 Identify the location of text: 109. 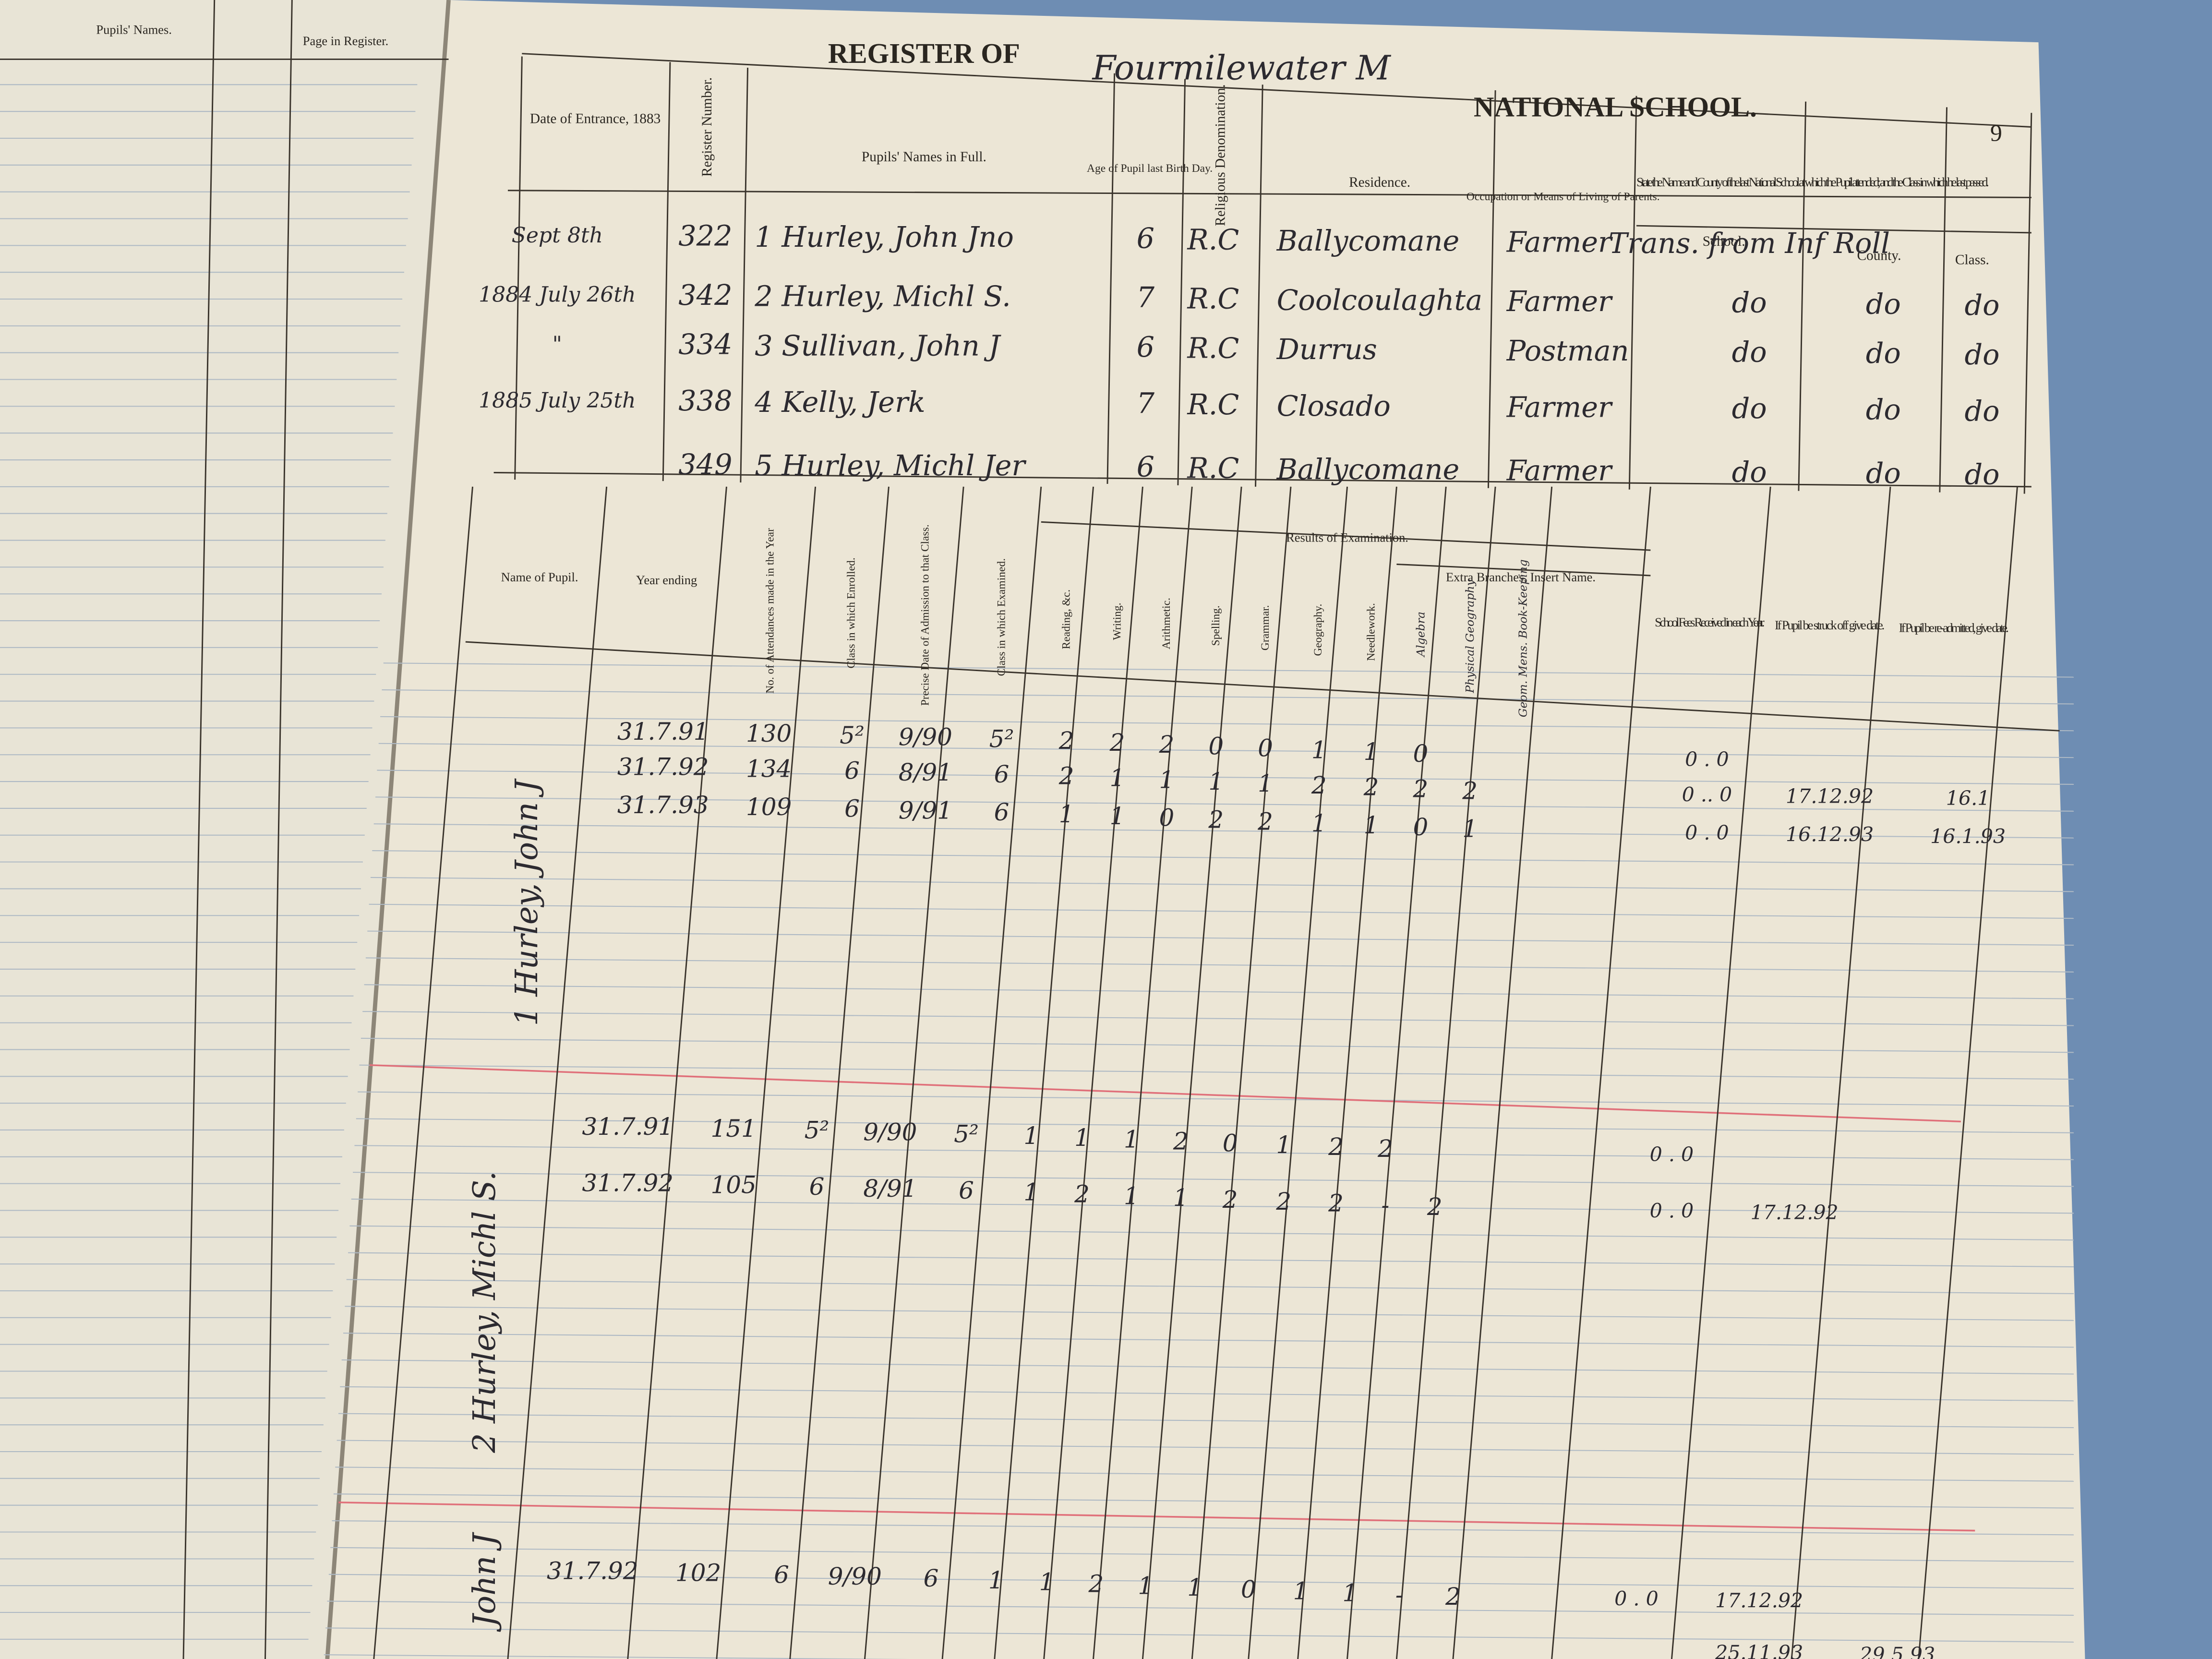
(769, 807).